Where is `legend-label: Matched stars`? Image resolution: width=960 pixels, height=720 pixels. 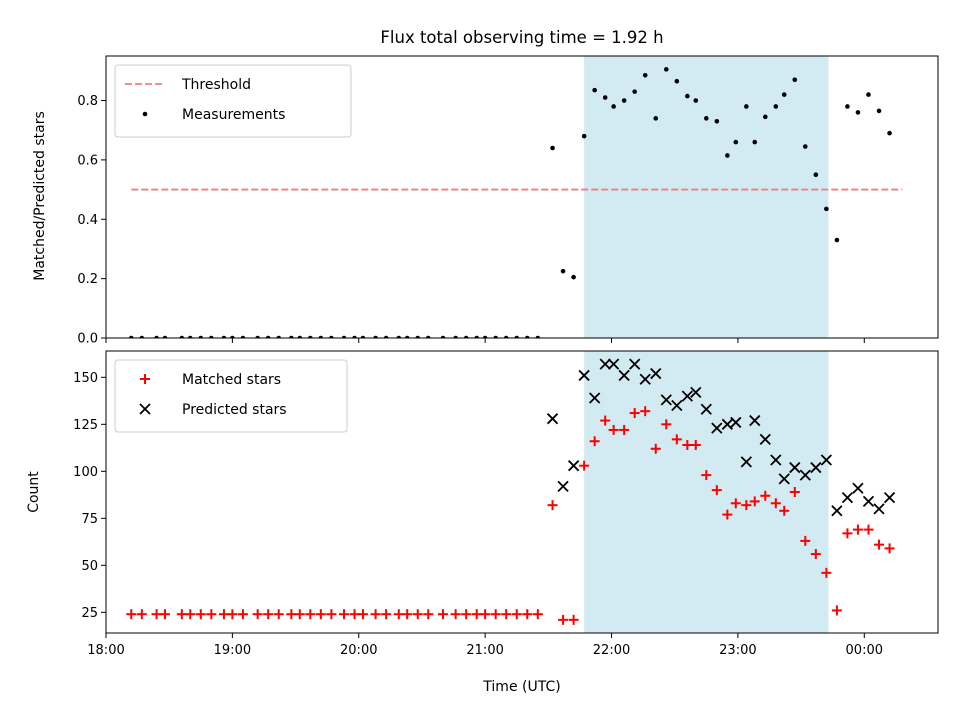 legend-label: Matched stars is located at coordinates (231, 380).